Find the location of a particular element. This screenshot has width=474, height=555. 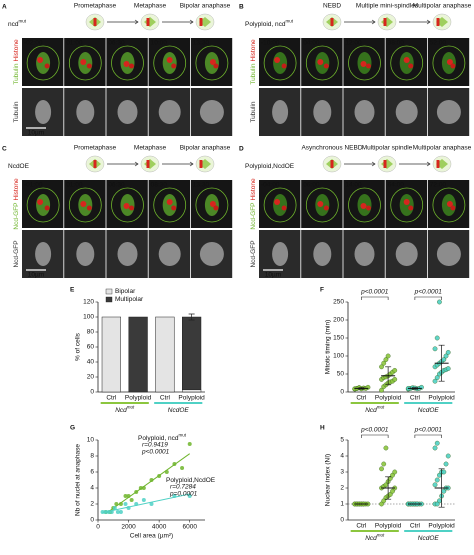

panel-letter: E is located at coordinates (72, 290).